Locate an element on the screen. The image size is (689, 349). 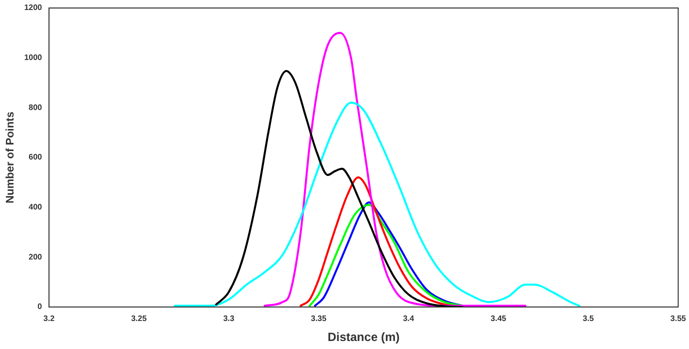
x-tick-label: 3.3 is located at coordinates (229, 319).